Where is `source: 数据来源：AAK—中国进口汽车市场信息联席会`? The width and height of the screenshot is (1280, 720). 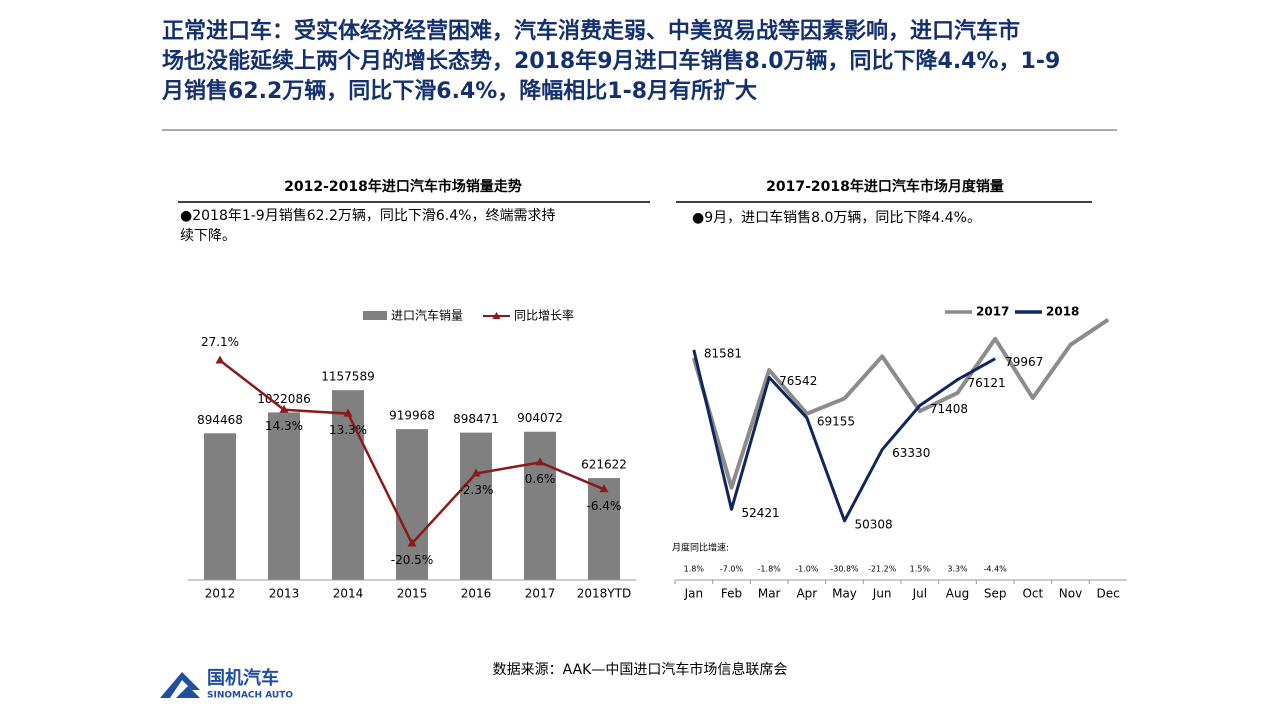 source: 数据来源：AAK—中国进口汽车市场信息联席会 is located at coordinates (640, 669).